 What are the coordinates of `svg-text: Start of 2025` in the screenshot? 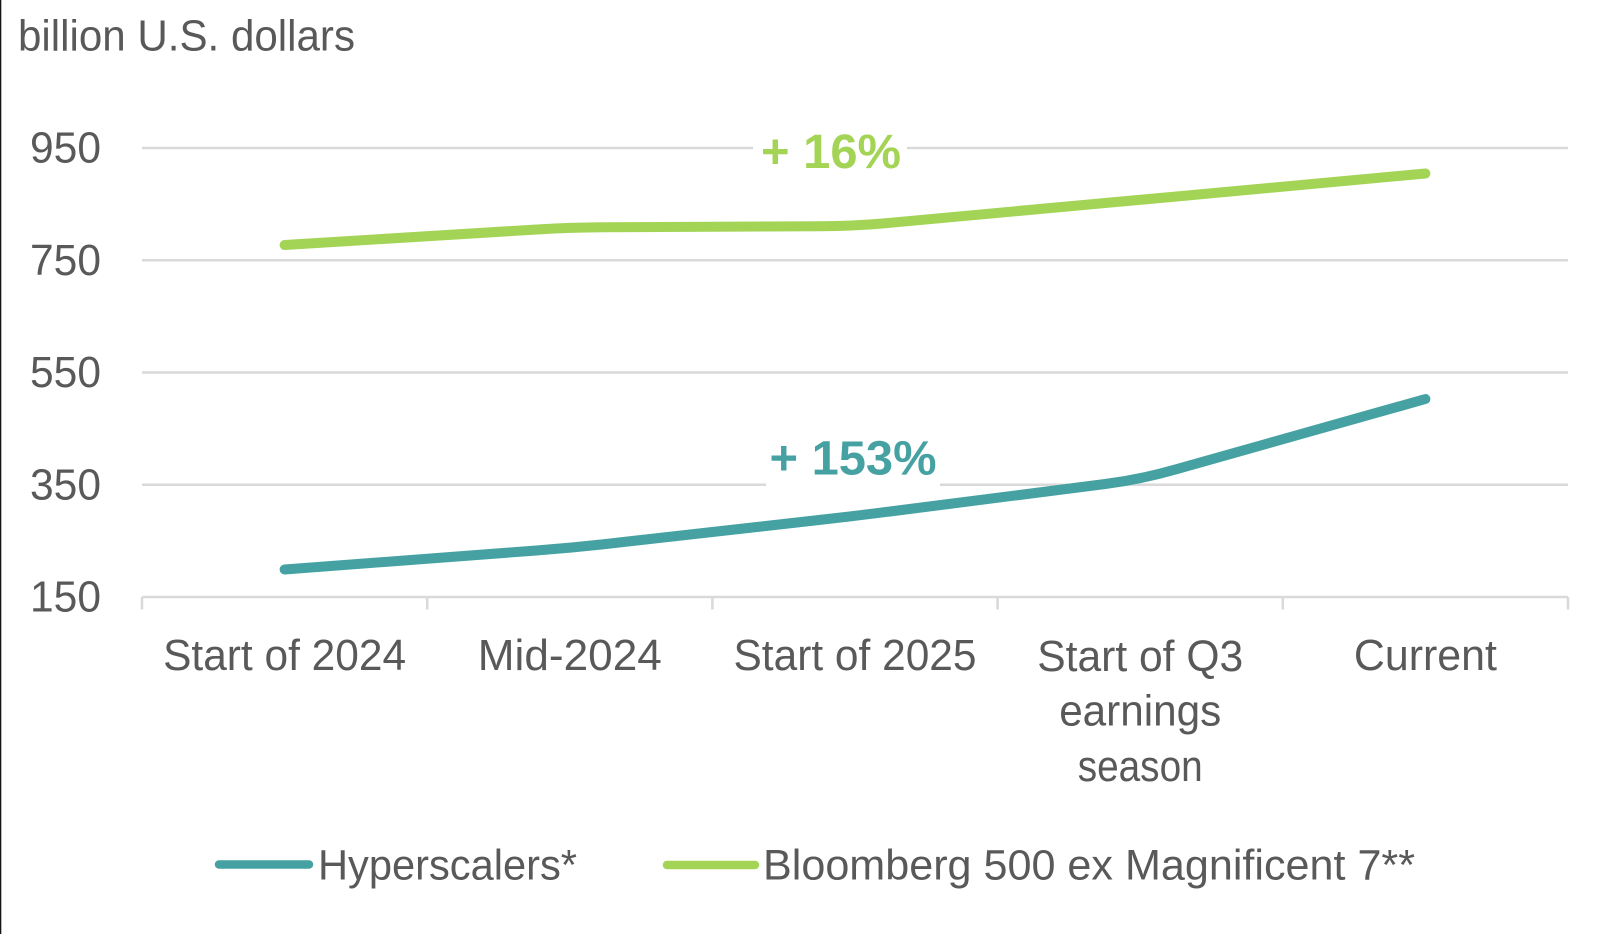 It's located at (855, 655).